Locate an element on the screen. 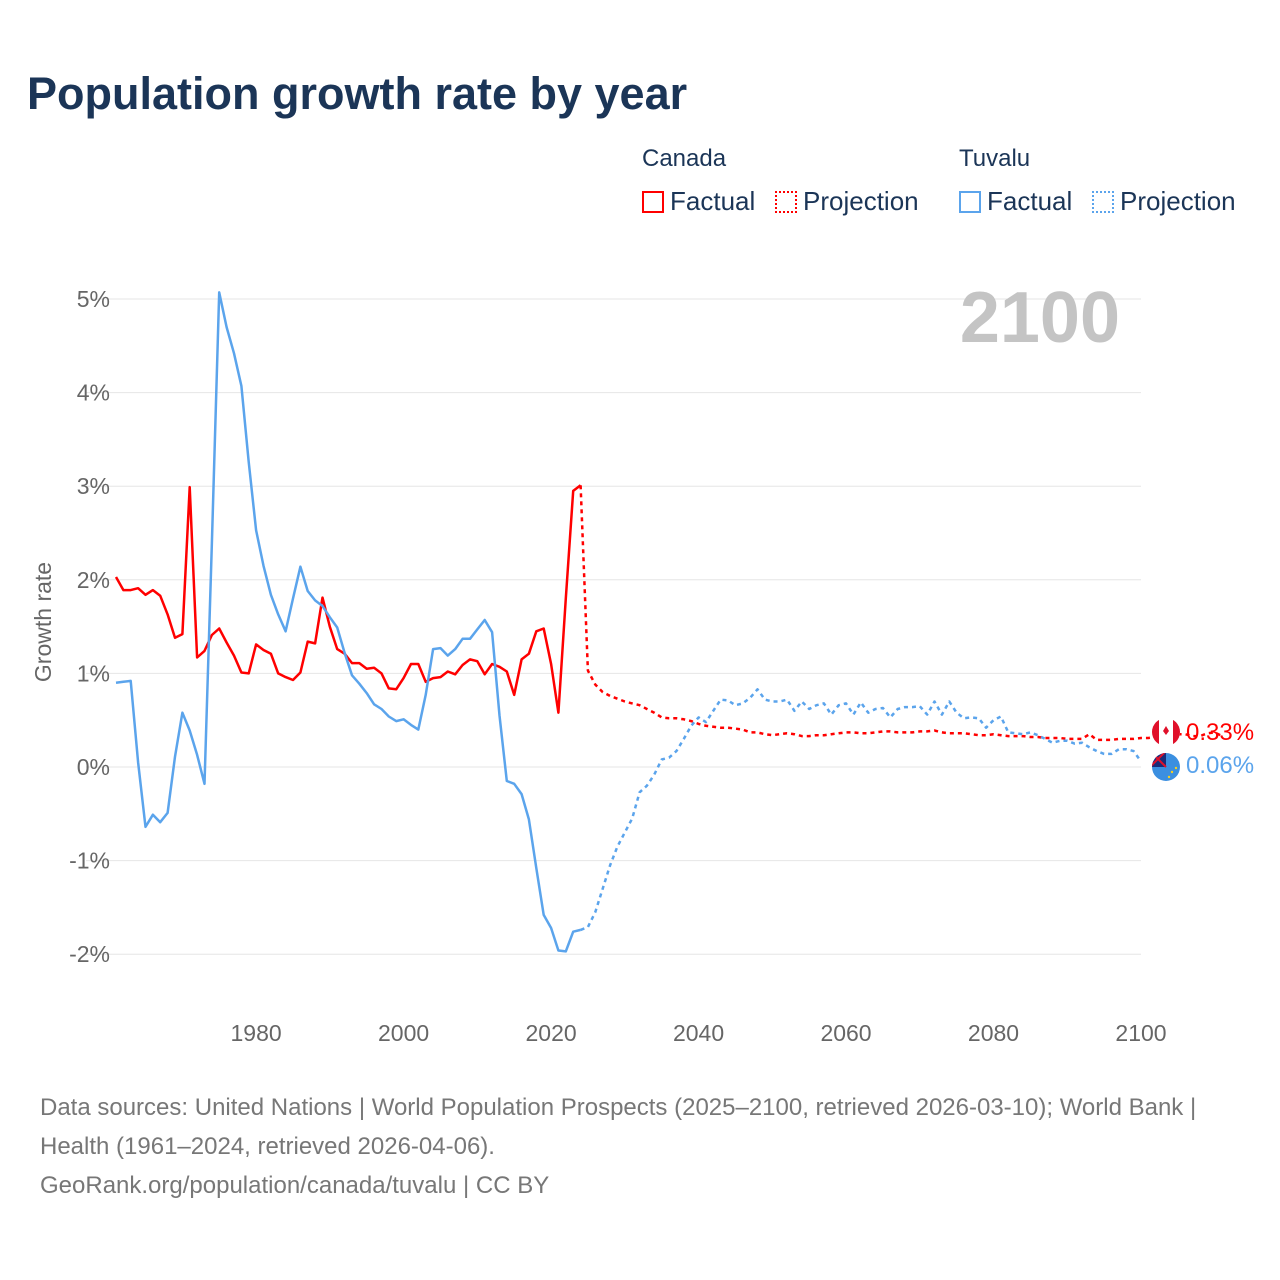 The height and width of the screenshot is (1280, 1280). x-tick-label: 2060 is located at coordinates (845, 1033).